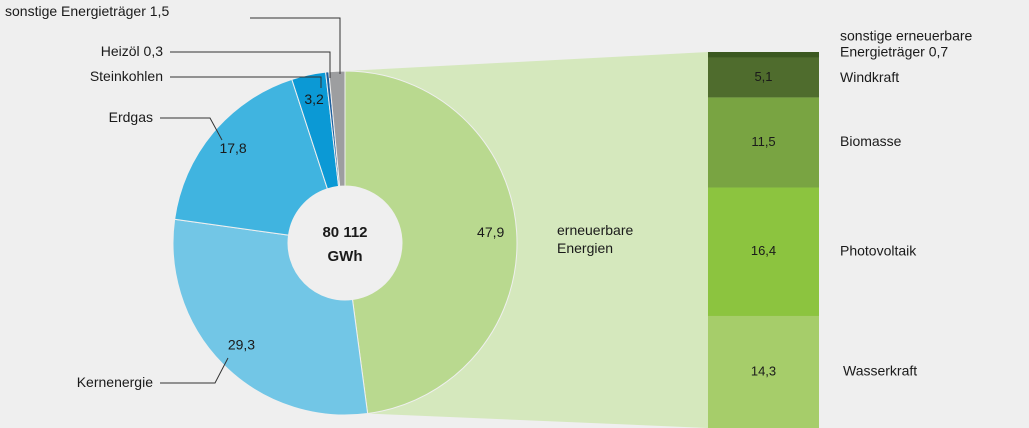  I want to click on label-line: Energieträger, so click(882, 51).